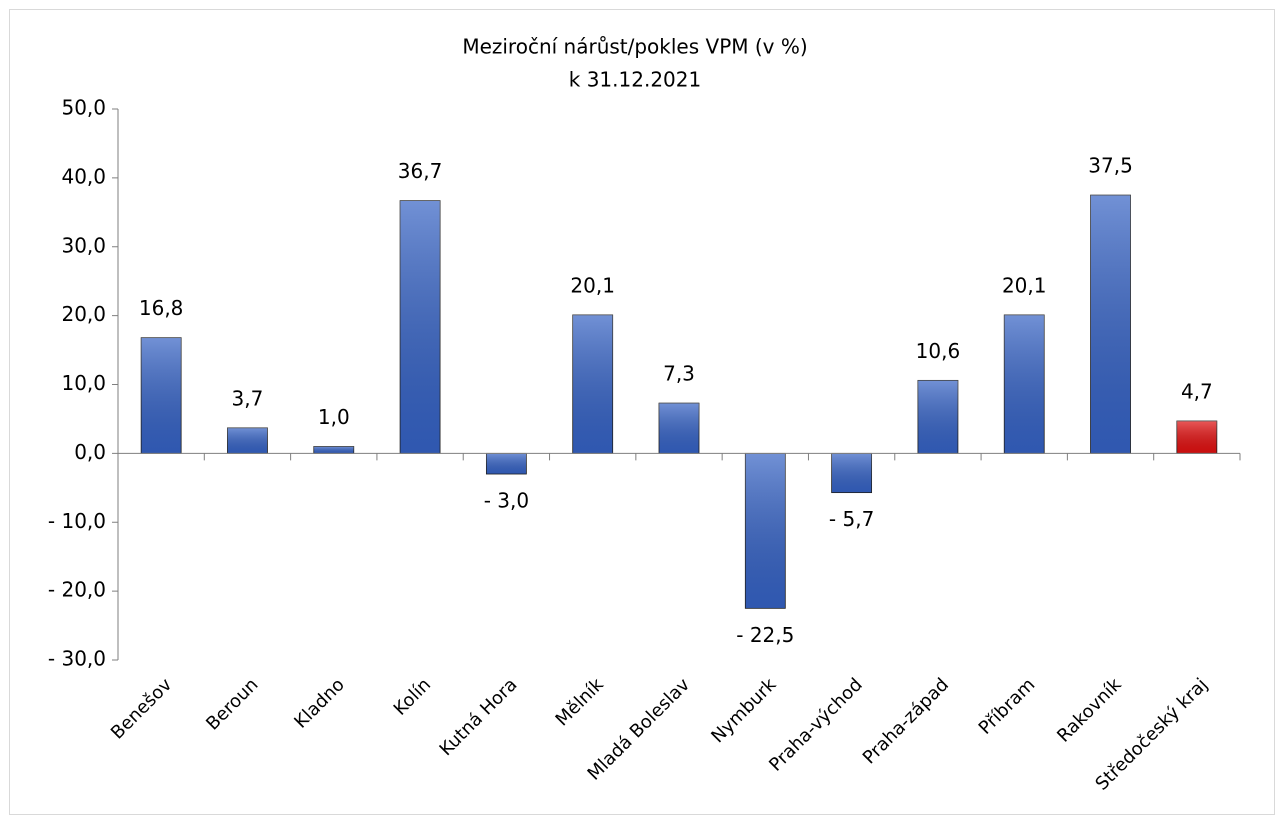  I want to click on value-label: 4,7, so click(1197, 392).